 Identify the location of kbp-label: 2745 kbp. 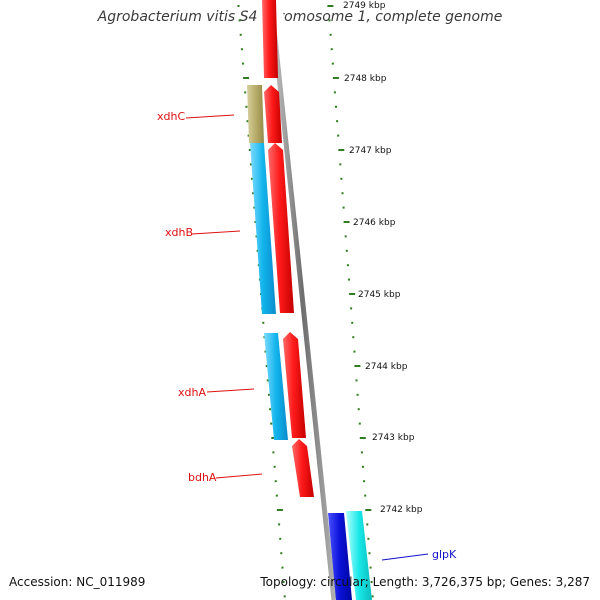
(379, 295).